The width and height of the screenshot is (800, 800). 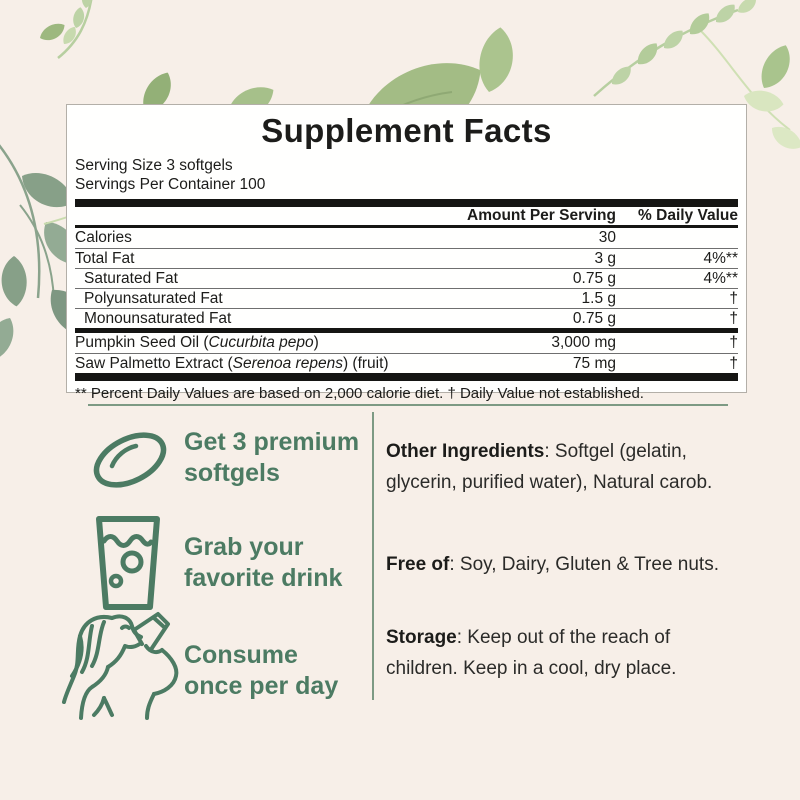 What do you see at coordinates (406, 217) in the screenshot?
I see `table-header-row: Amount Per Serving % Daily Value` at bounding box center [406, 217].